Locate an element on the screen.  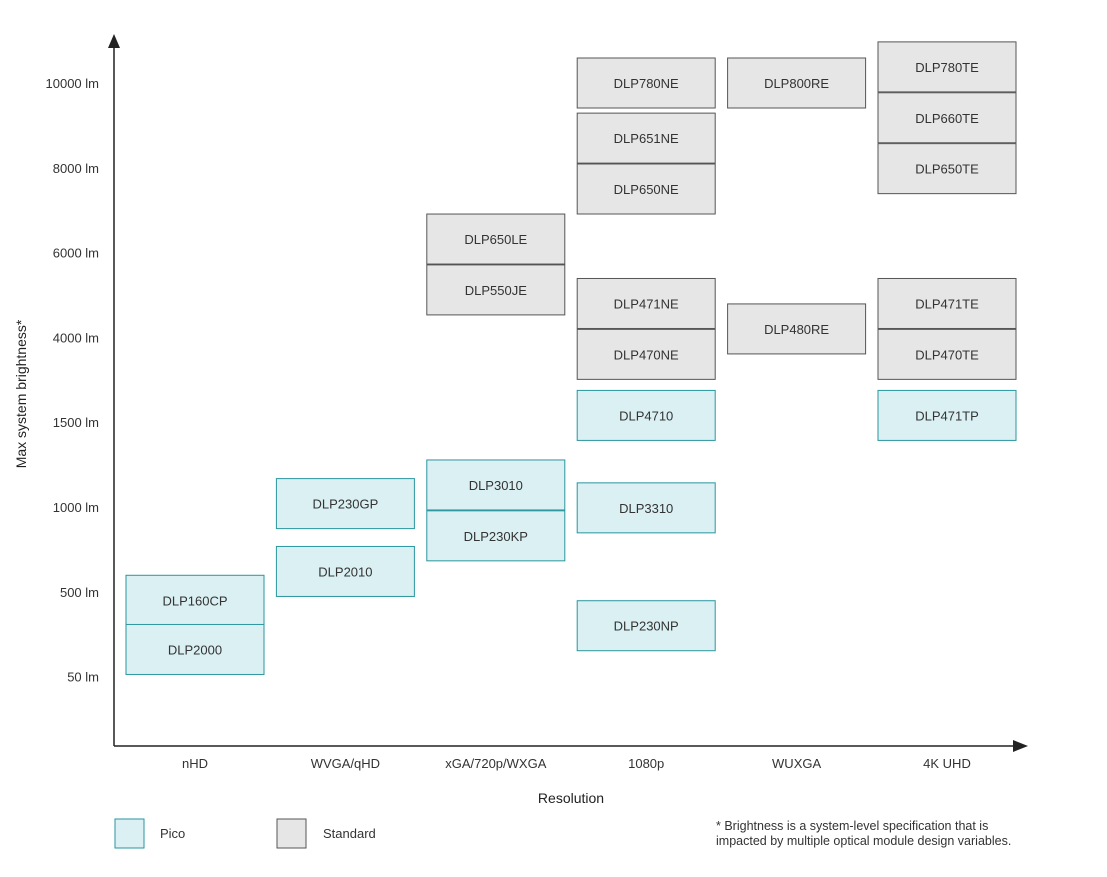
product-box-label: DLP650NE is located at coordinates (646, 189).